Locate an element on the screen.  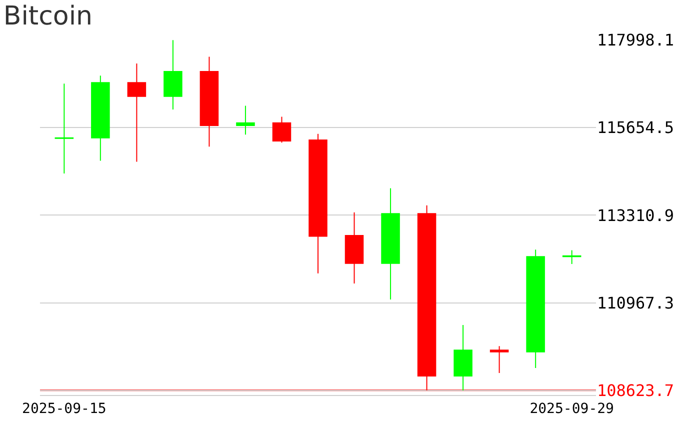
chart-title: Bitcoin is located at coordinates (48, 17).